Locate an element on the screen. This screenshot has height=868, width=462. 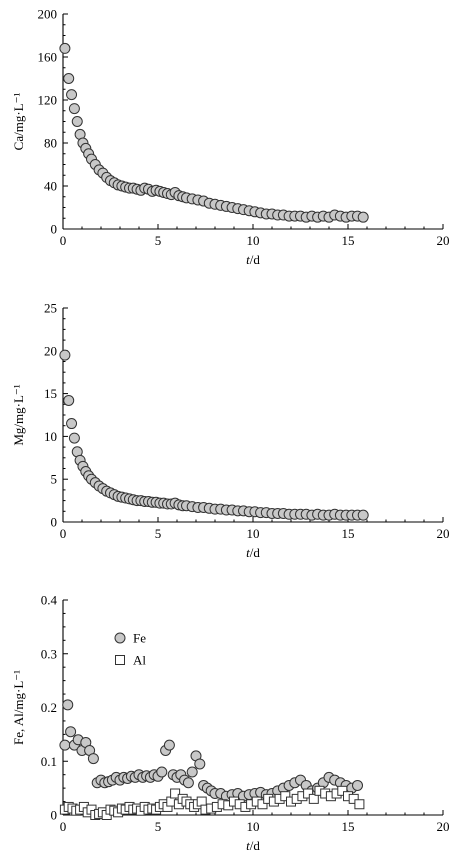
y-tick-label: 40 is located at coordinates (50, 186).